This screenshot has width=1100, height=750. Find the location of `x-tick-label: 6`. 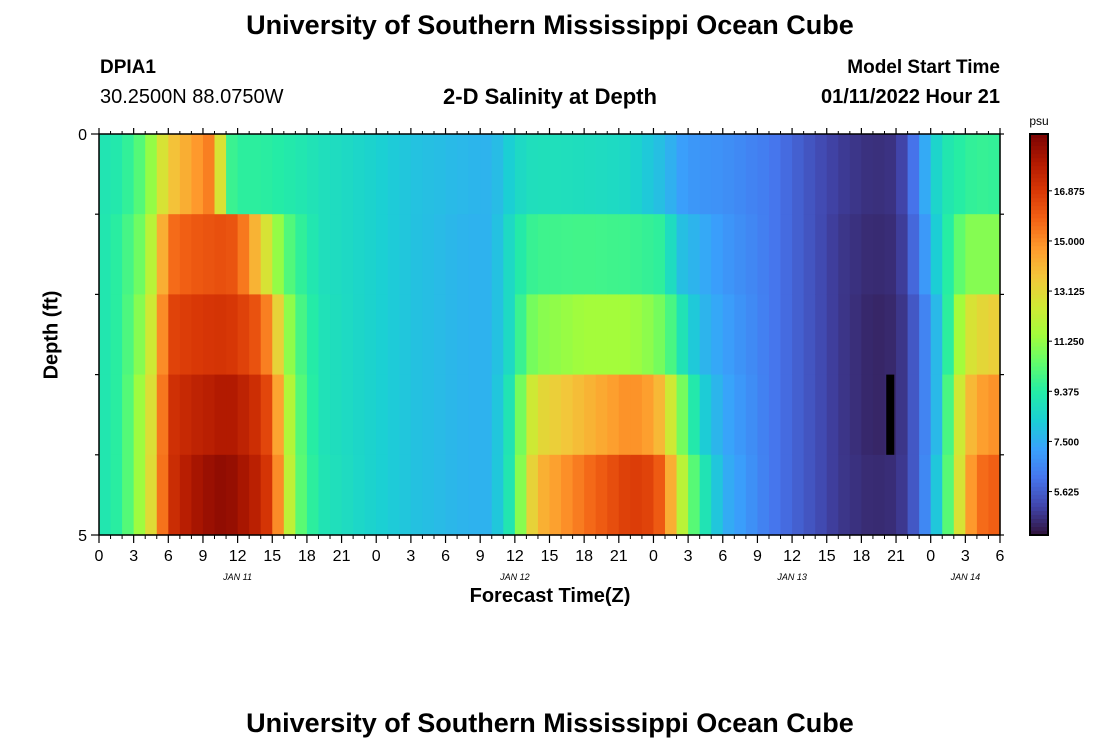

x-tick-label: 6 is located at coordinates (445, 556).